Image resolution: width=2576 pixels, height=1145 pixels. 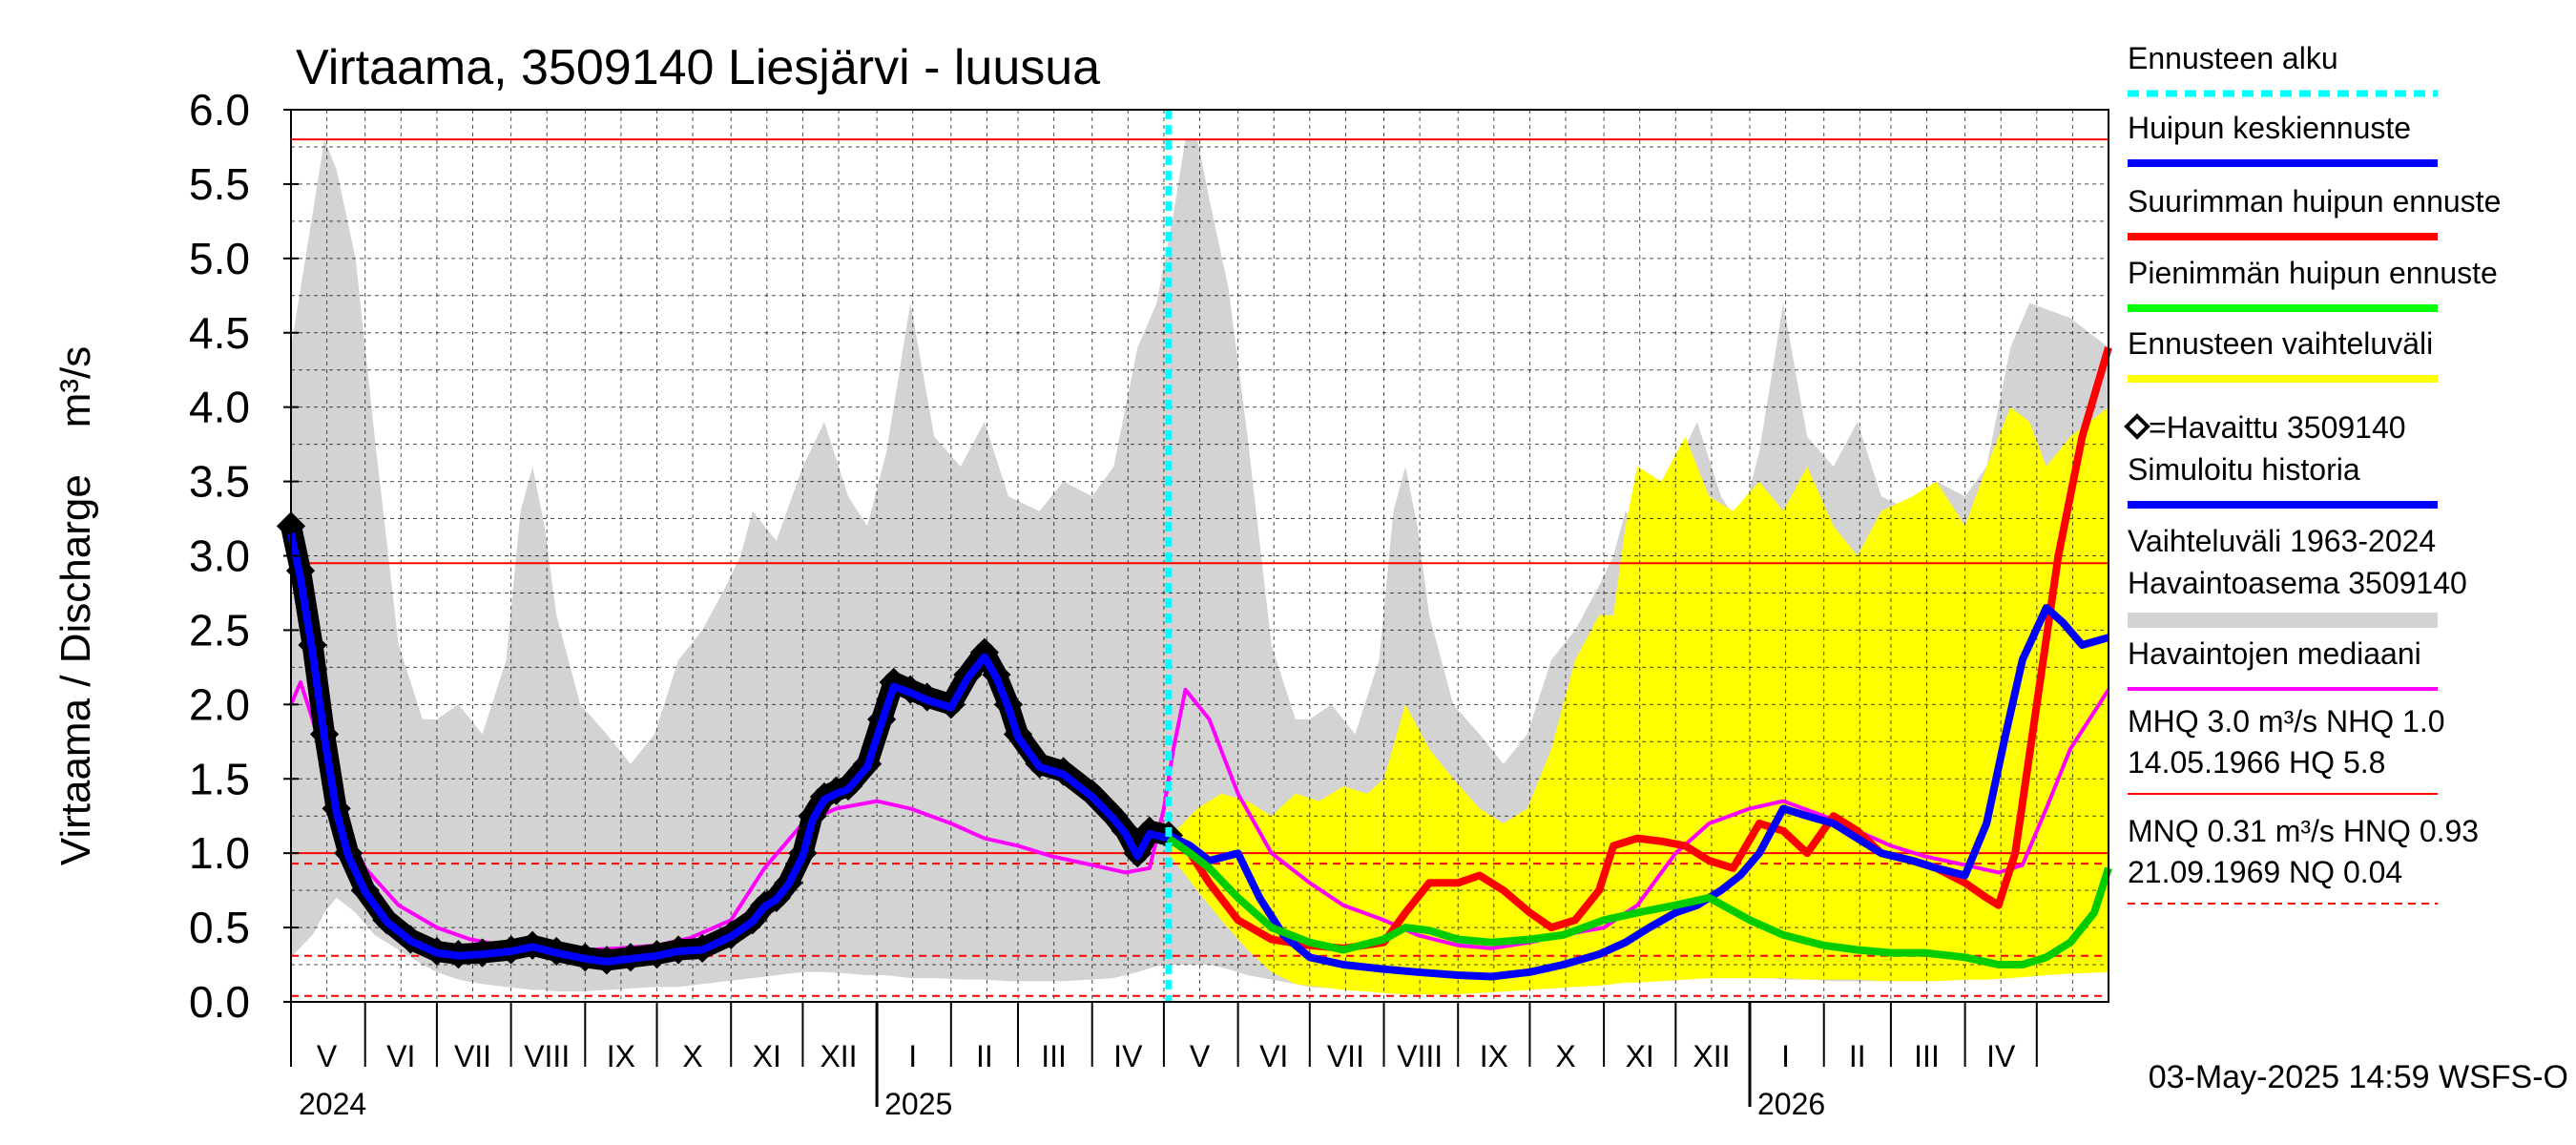 I want to click on y-tick-label: 4.0, so click(x=219, y=407).